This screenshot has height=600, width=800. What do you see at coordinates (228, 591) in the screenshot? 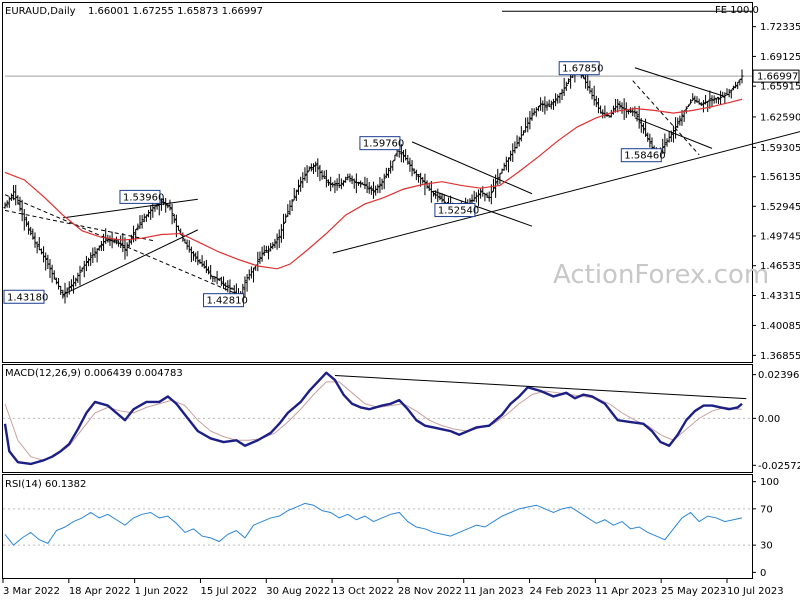
I see `x-tick-label: 15 Jul 2022` at bounding box center [228, 591].